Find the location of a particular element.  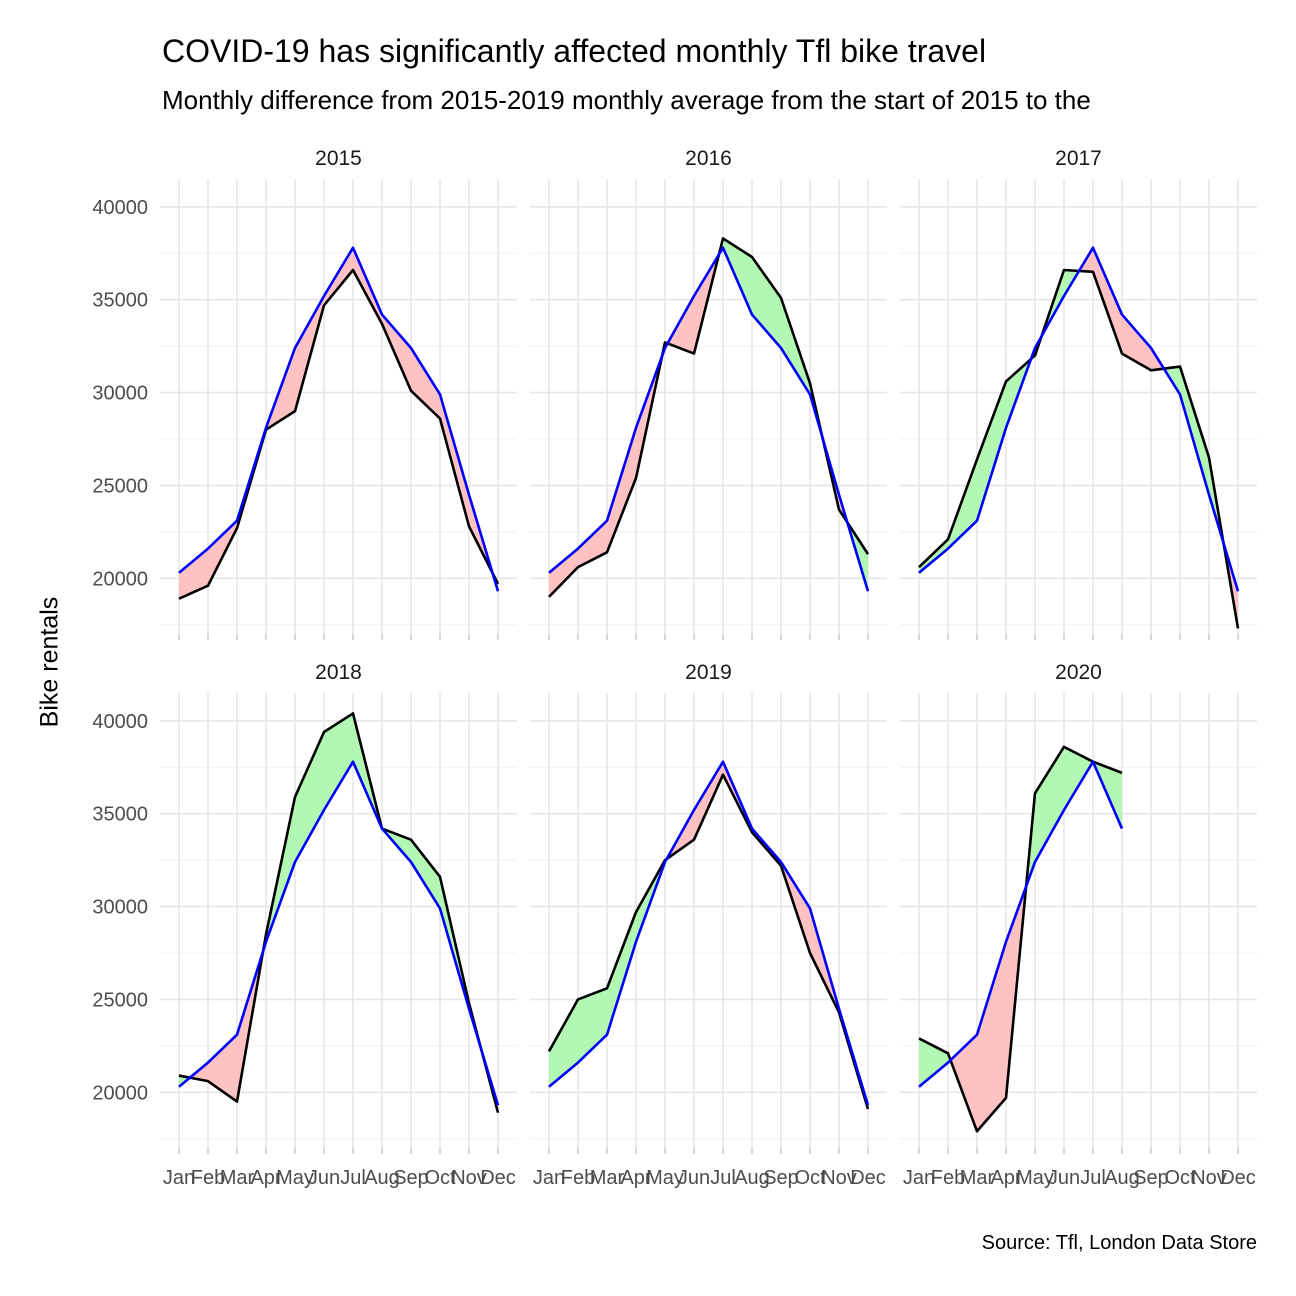

actual-line-2019 is located at coordinates (708, 941).